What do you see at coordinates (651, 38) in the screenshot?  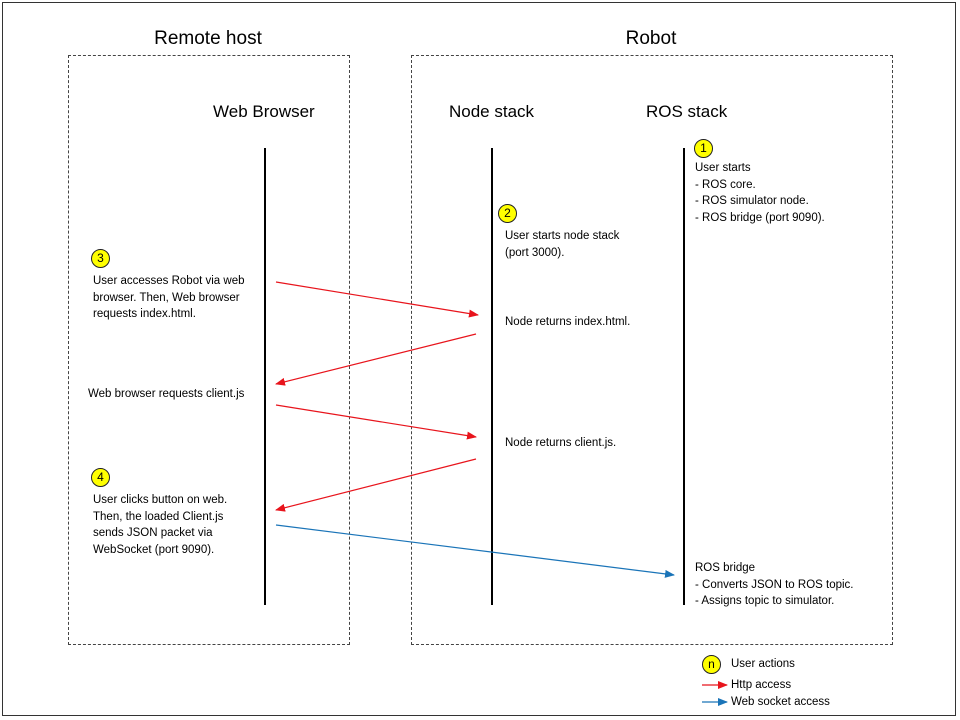 I see `robot-title: Robot` at bounding box center [651, 38].